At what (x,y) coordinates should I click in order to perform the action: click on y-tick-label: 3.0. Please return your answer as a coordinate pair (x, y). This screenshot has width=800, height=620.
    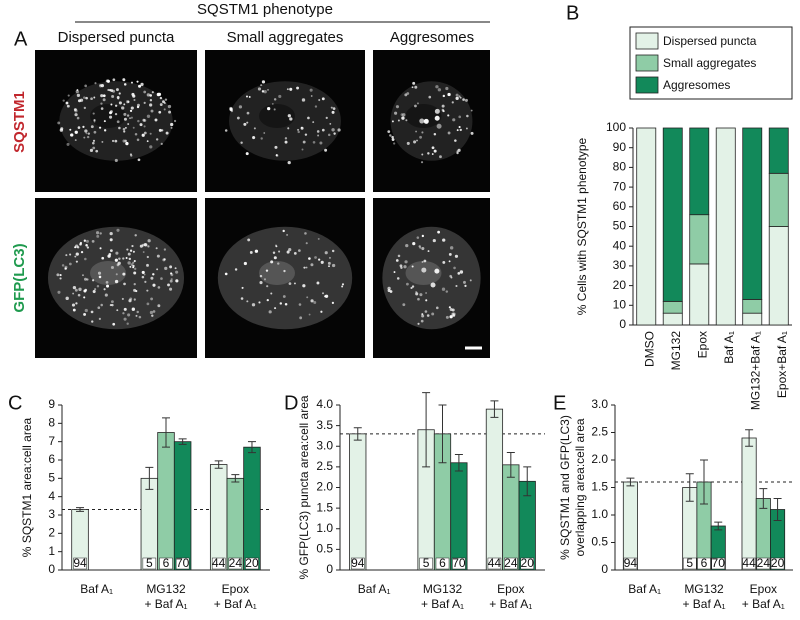
    Looking at the image, I should click on (324, 445).